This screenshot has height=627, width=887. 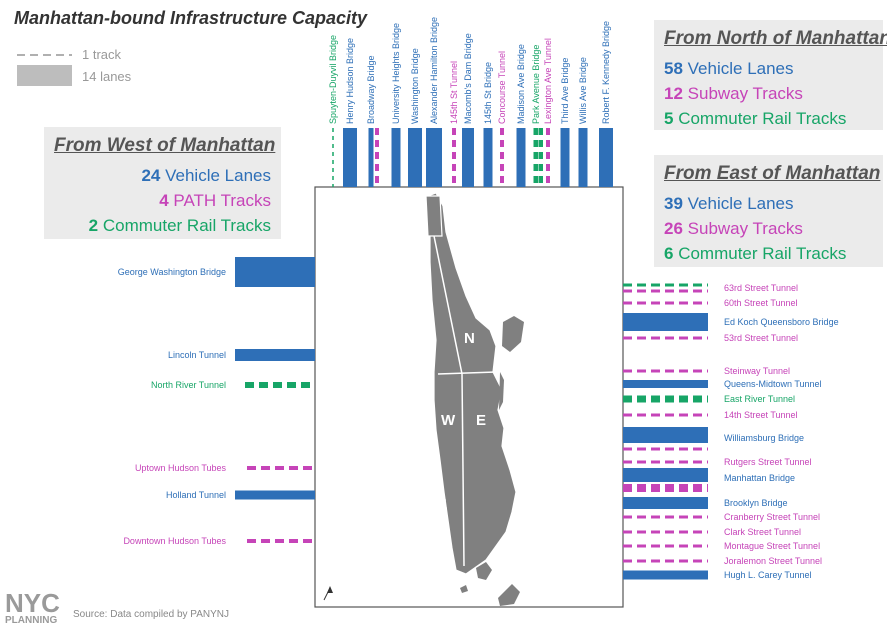 I want to click on north-label-washington-bridge: Washington Bridge, so click(x=415, y=86).